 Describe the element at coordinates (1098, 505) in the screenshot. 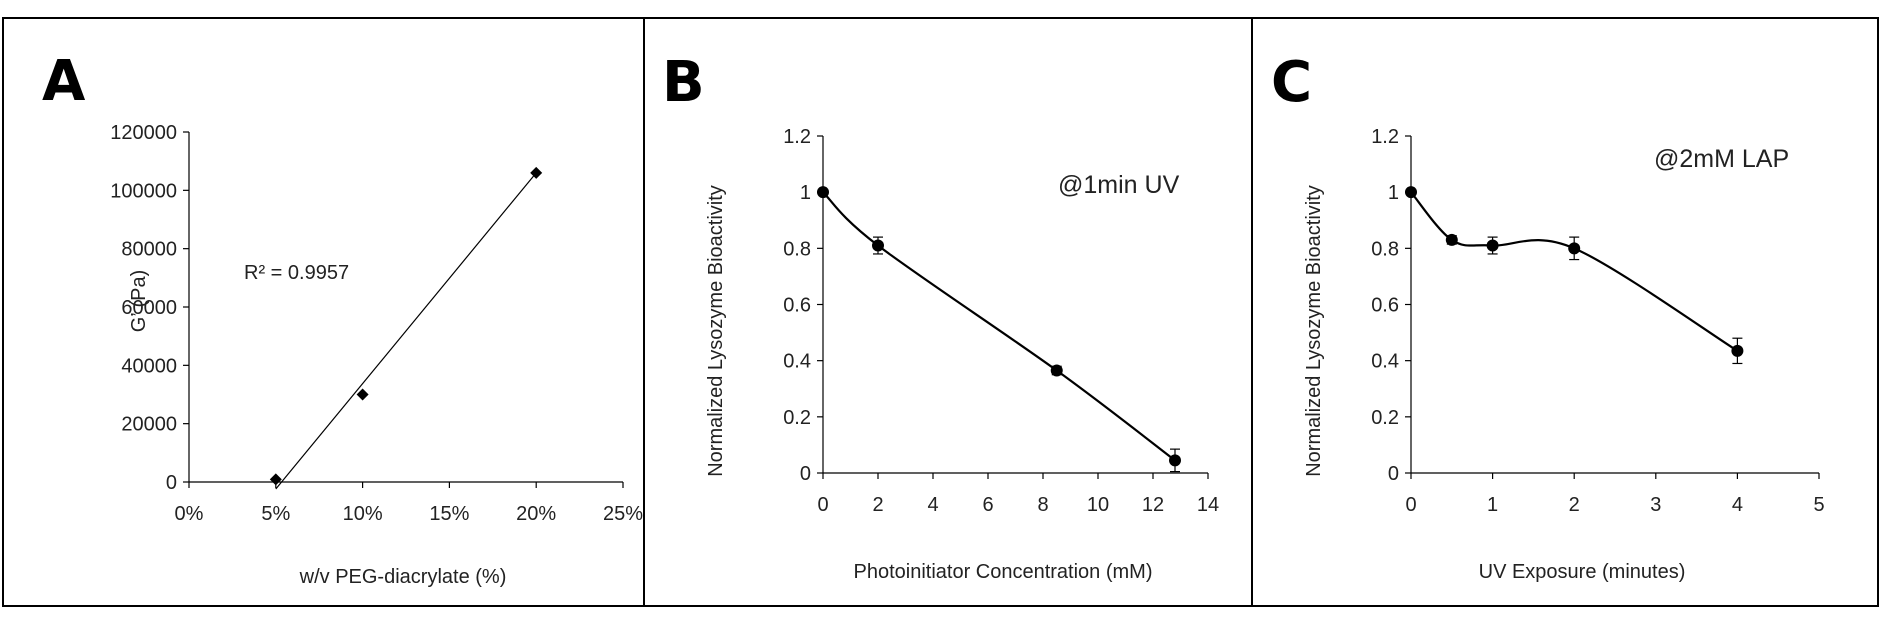

I see `x-tick-label: 10` at that location.